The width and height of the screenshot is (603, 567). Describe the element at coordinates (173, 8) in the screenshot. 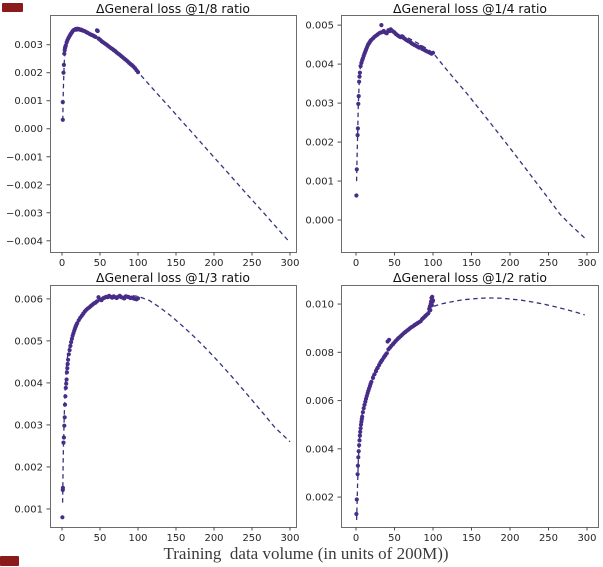

I see `subplot-title-1-8-ratio: ΔGeneral loss @1/8 ratio` at that location.